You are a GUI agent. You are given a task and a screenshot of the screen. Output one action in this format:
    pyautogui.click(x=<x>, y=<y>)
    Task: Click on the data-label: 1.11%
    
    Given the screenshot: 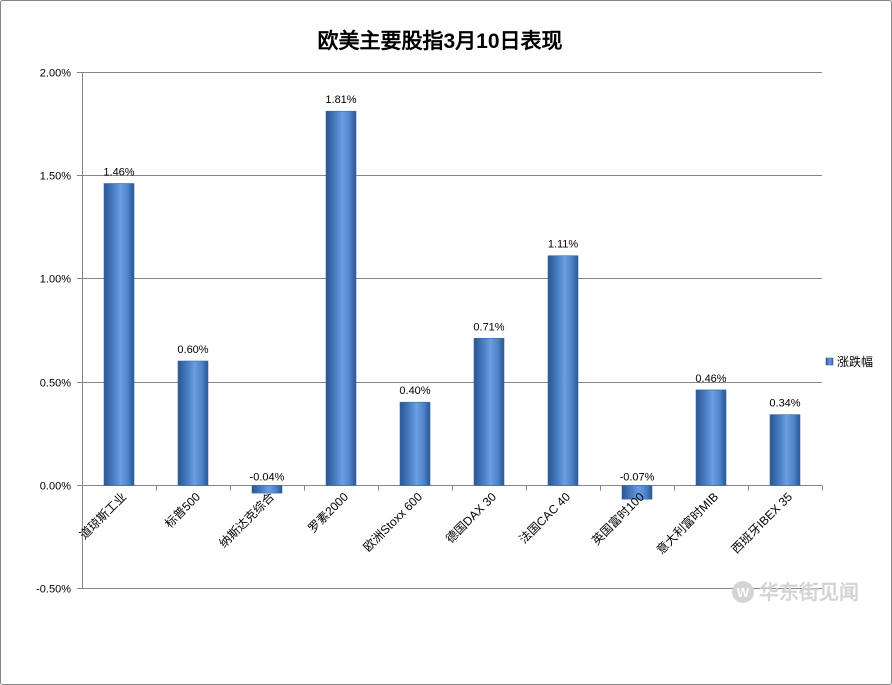 What is the action you would take?
    pyautogui.click(x=563, y=245)
    